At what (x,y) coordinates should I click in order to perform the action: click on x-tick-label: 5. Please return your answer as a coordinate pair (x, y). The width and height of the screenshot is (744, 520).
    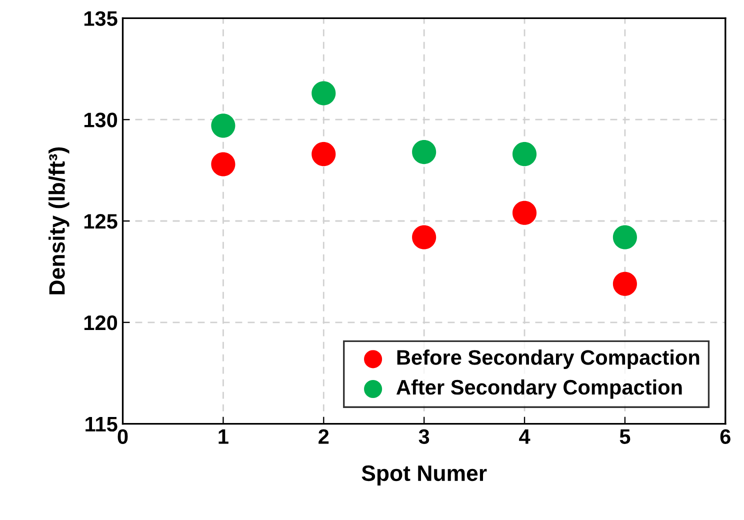
    Looking at the image, I should click on (625, 436).